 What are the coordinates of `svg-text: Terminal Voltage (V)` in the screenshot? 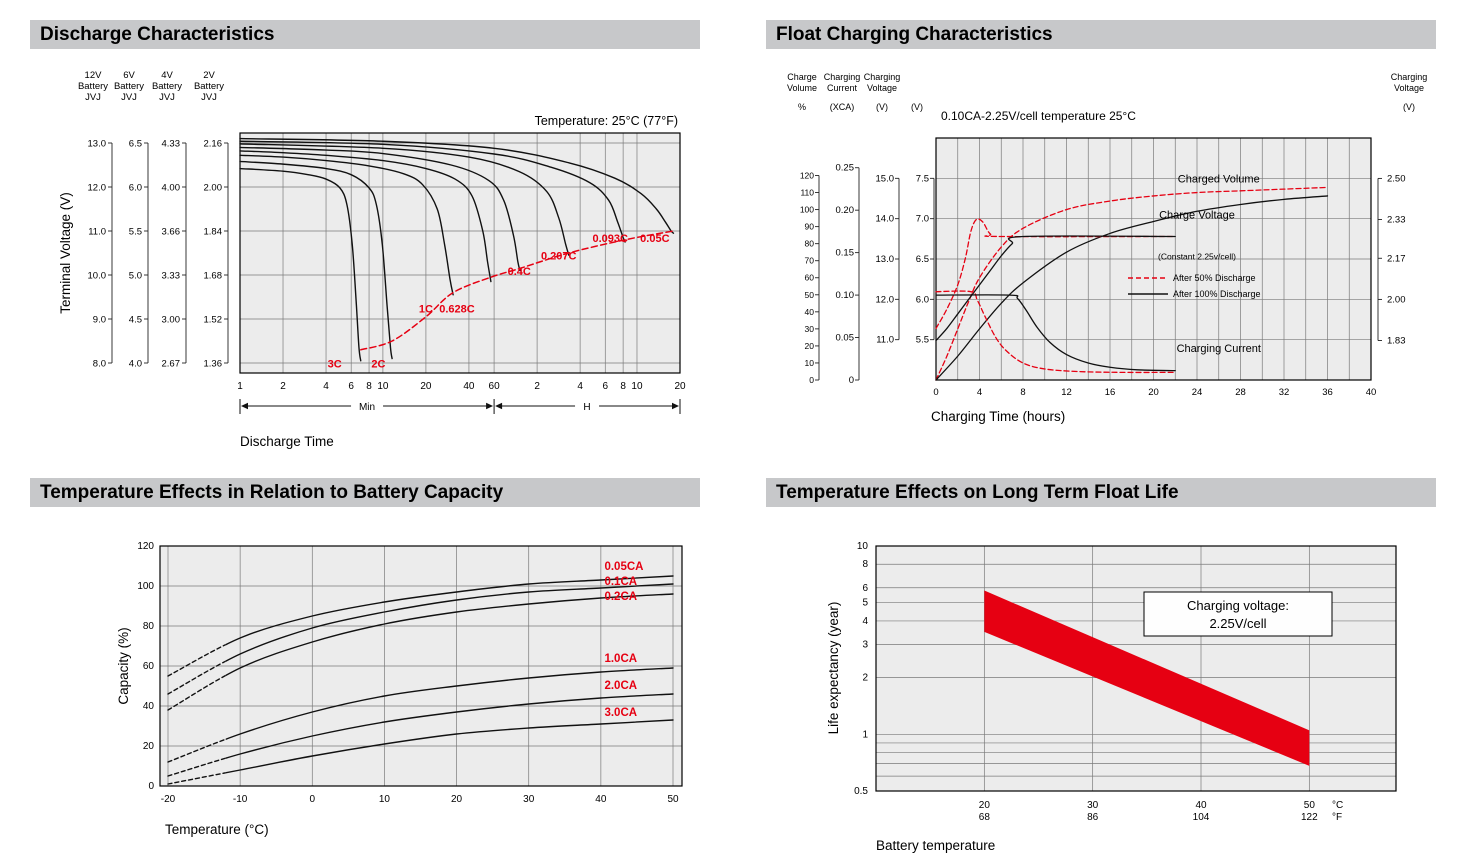 It's located at (65, 253).